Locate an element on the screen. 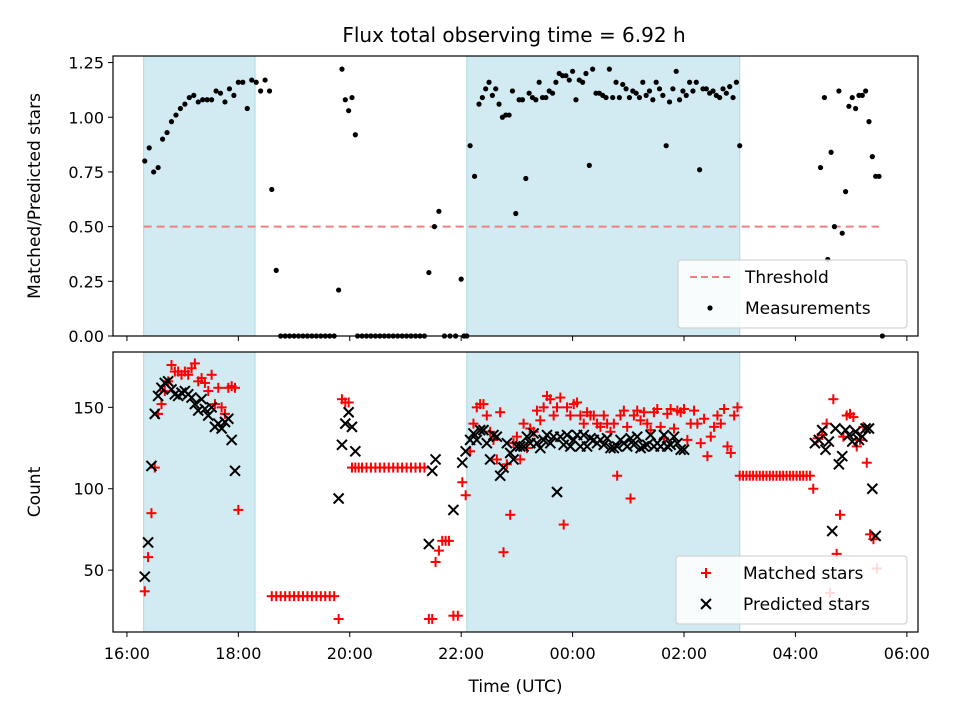 The image size is (960, 724). ratio-panel-x-ticks is located at coordinates (517, 338).